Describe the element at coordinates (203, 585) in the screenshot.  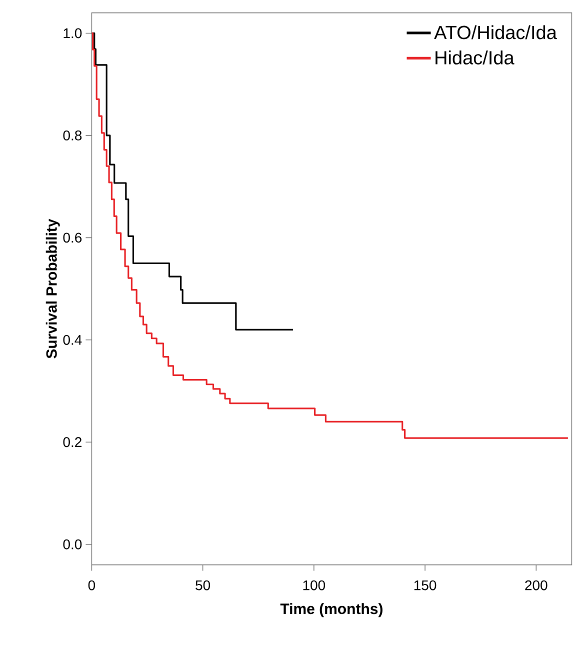
I see `x-tick-label: 50` at that location.